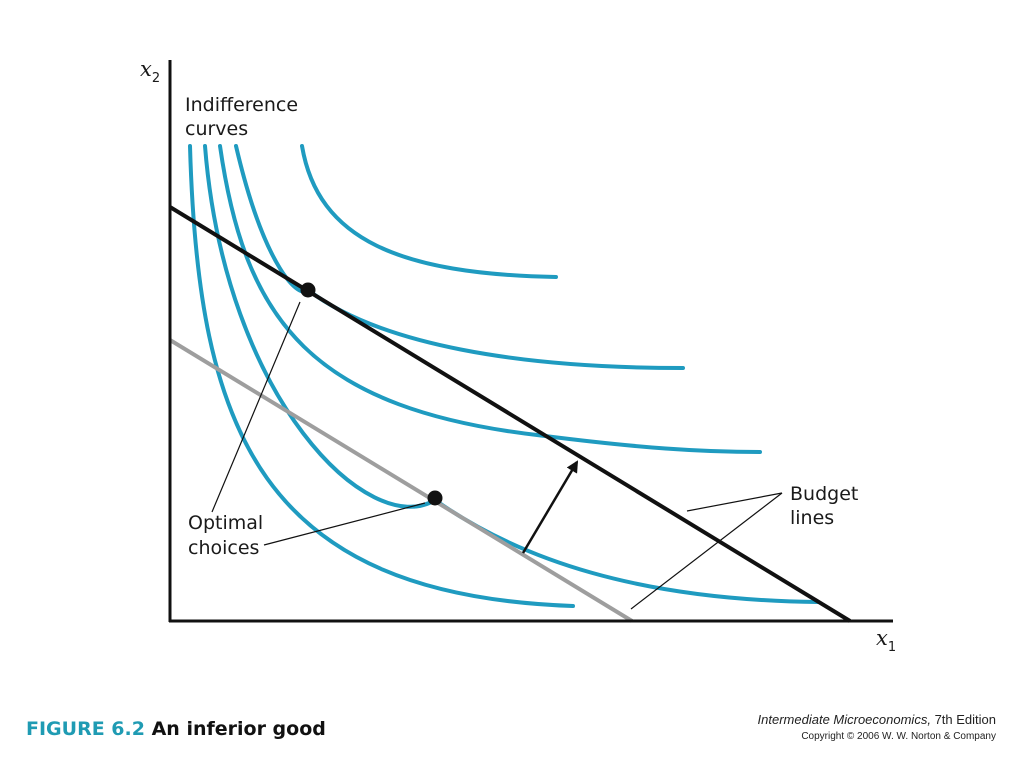 This screenshot has height=768, width=1024. What do you see at coordinates (308, 290) in the screenshot?
I see `optimal-choice-point-upper` at bounding box center [308, 290].